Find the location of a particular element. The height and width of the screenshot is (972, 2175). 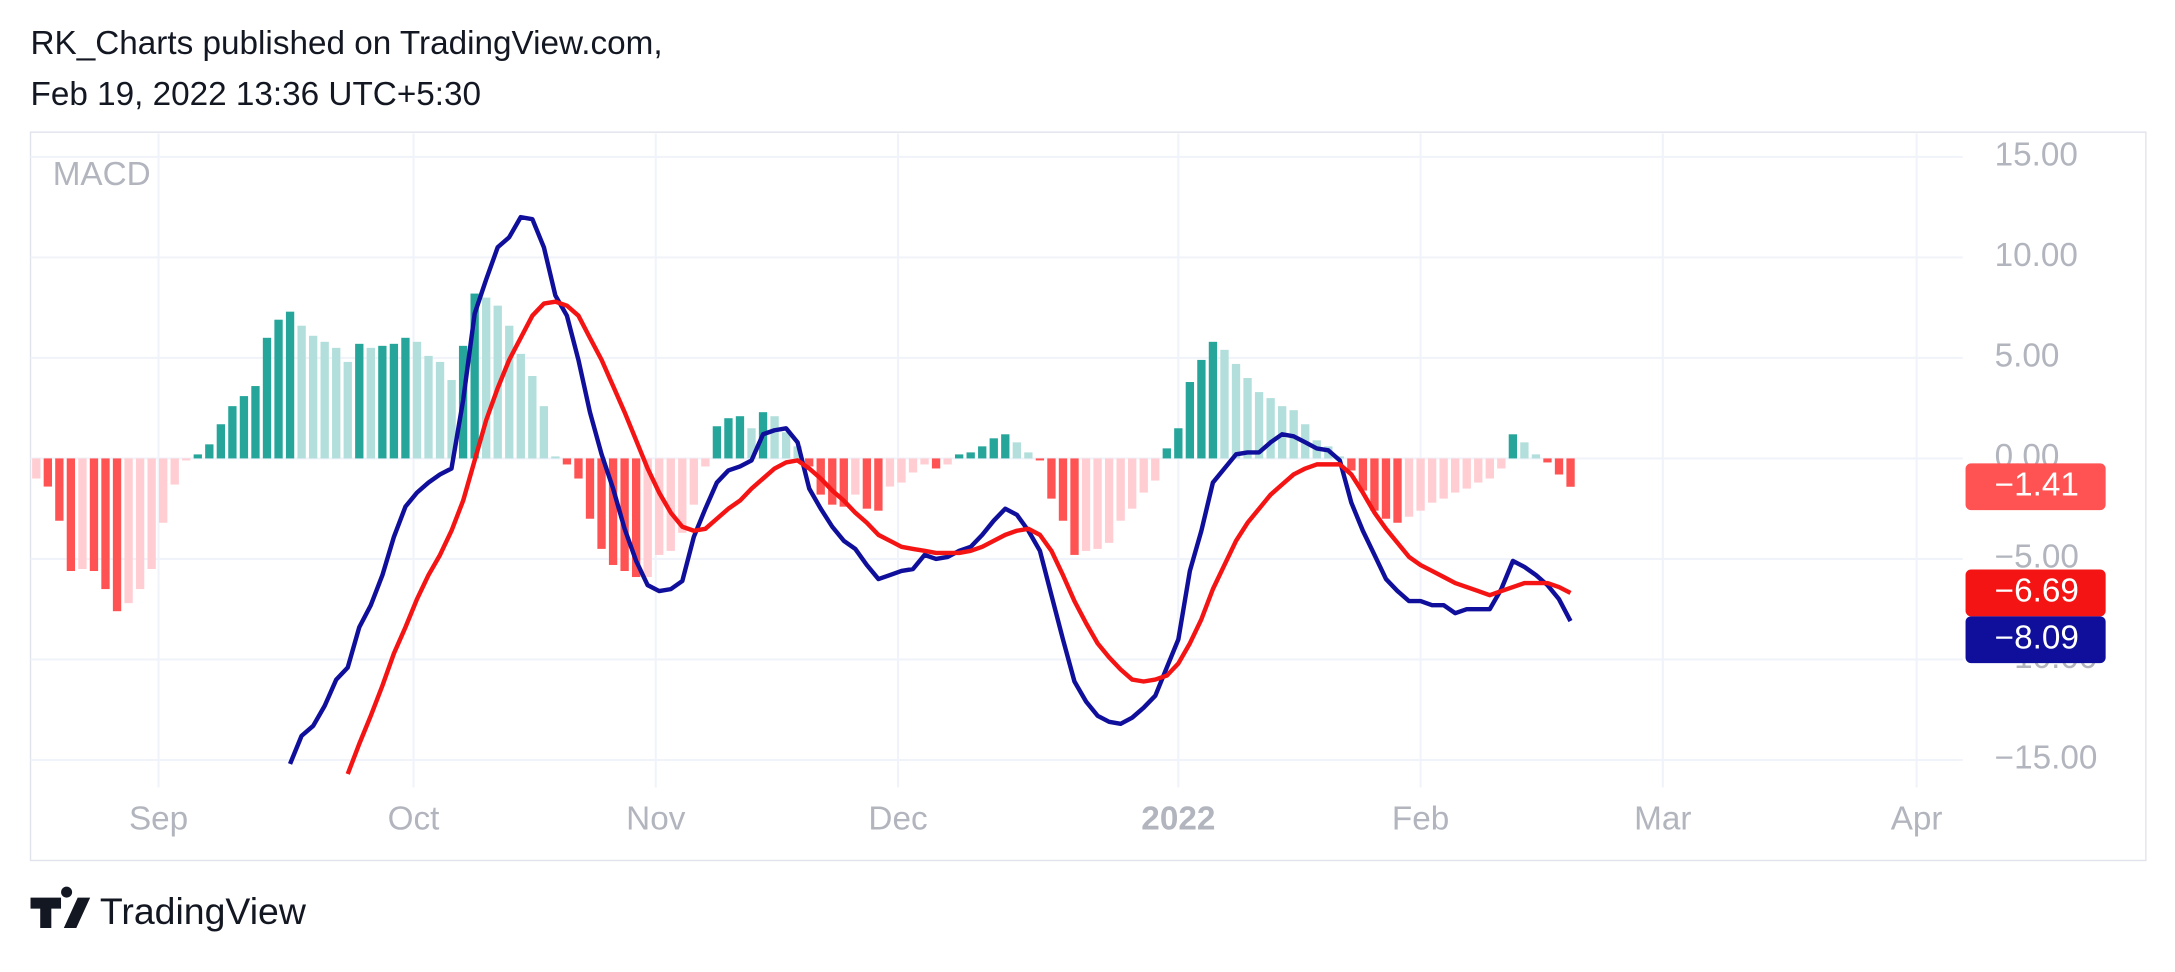

x-tick-label: Dec is located at coordinates (897, 818).